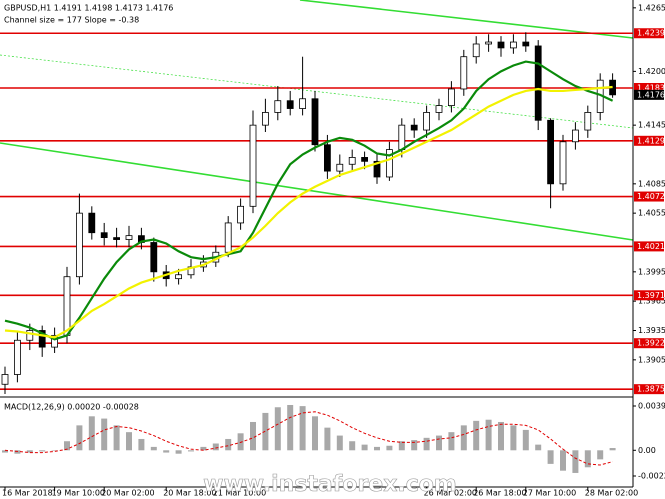 The height and width of the screenshot is (499, 665). What do you see at coordinates (71, 407) in the screenshot?
I see `macd-title: MACD(12,26,9) 0.00020 -0.00028` at bounding box center [71, 407].